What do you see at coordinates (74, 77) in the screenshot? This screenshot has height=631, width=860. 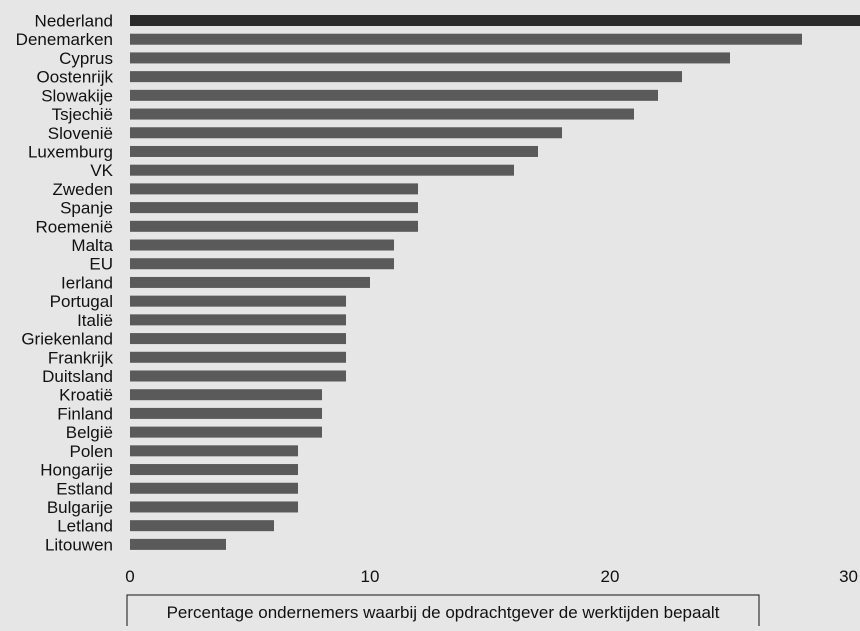 I see `category-label-oostenrijk: Oostenrijk` at bounding box center [74, 77].